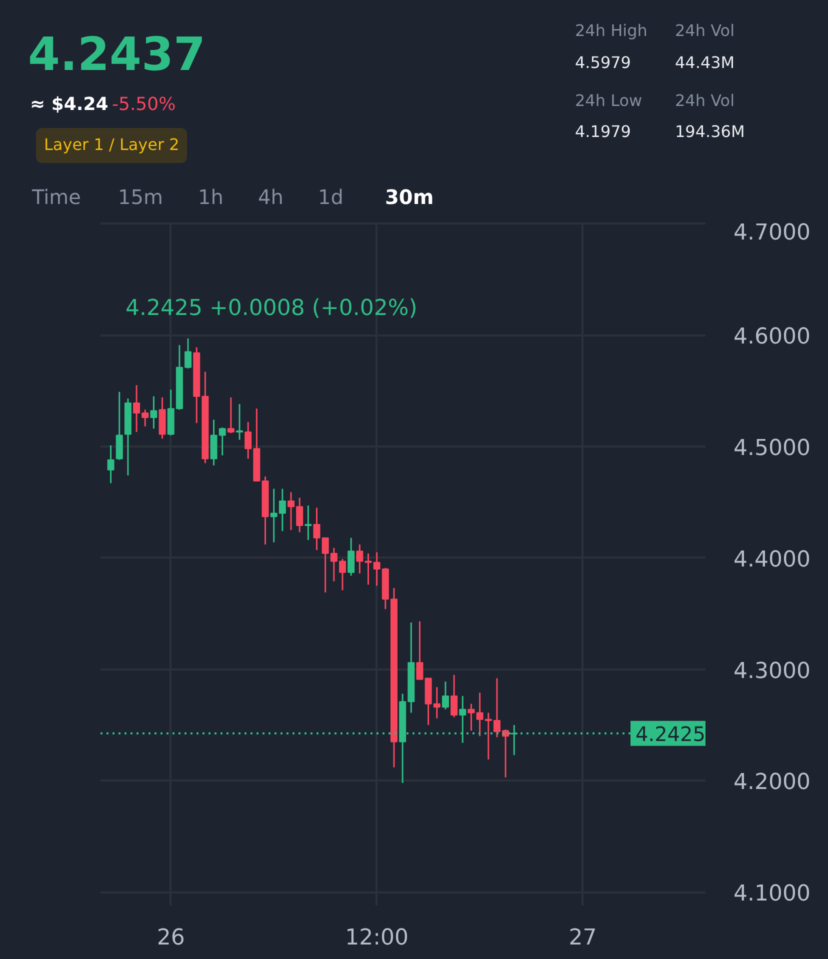  What do you see at coordinates (772, 783) in the screenshot?
I see `y-tick-label: 4.2000` at bounding box center [772, 783].